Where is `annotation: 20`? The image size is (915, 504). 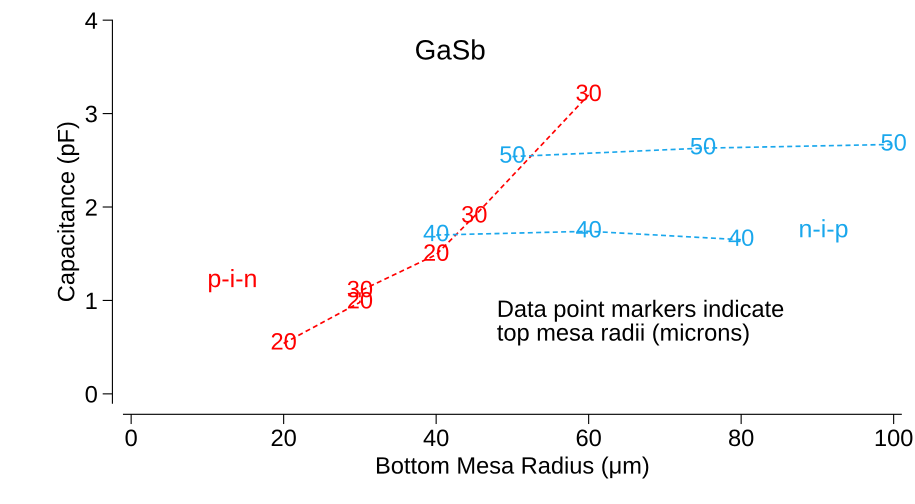
annotation: 20 is located at coordinates (284, 341).